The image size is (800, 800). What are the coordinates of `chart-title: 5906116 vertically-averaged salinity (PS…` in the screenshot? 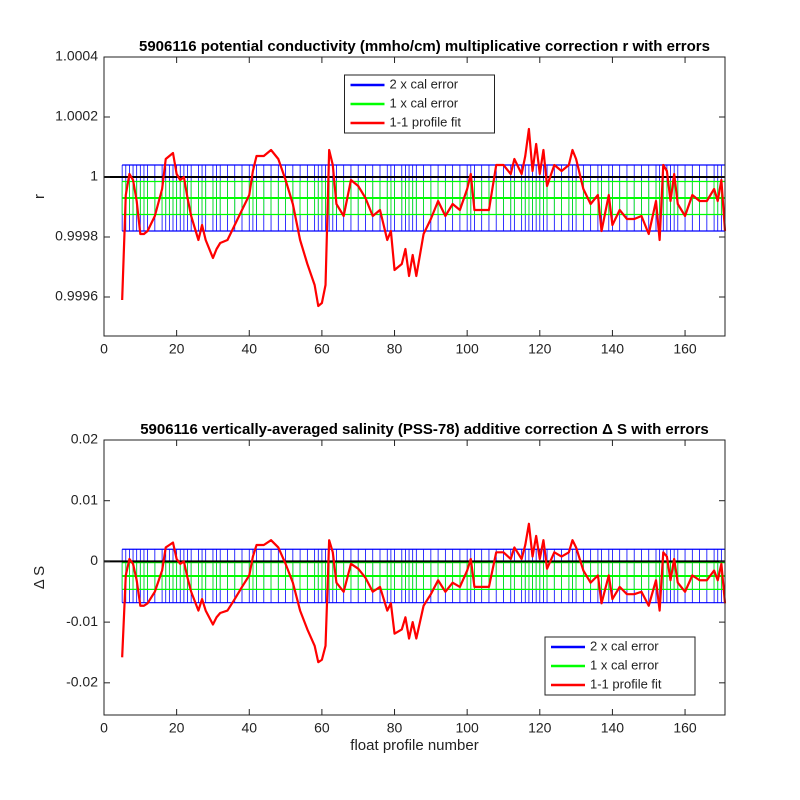 It's located at (424, 429).